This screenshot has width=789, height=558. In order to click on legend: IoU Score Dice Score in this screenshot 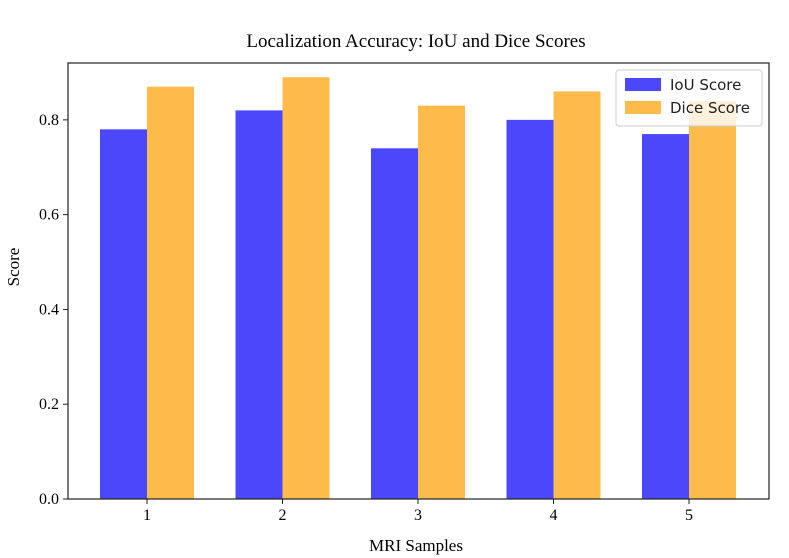, I will do `click(689, 98)`.